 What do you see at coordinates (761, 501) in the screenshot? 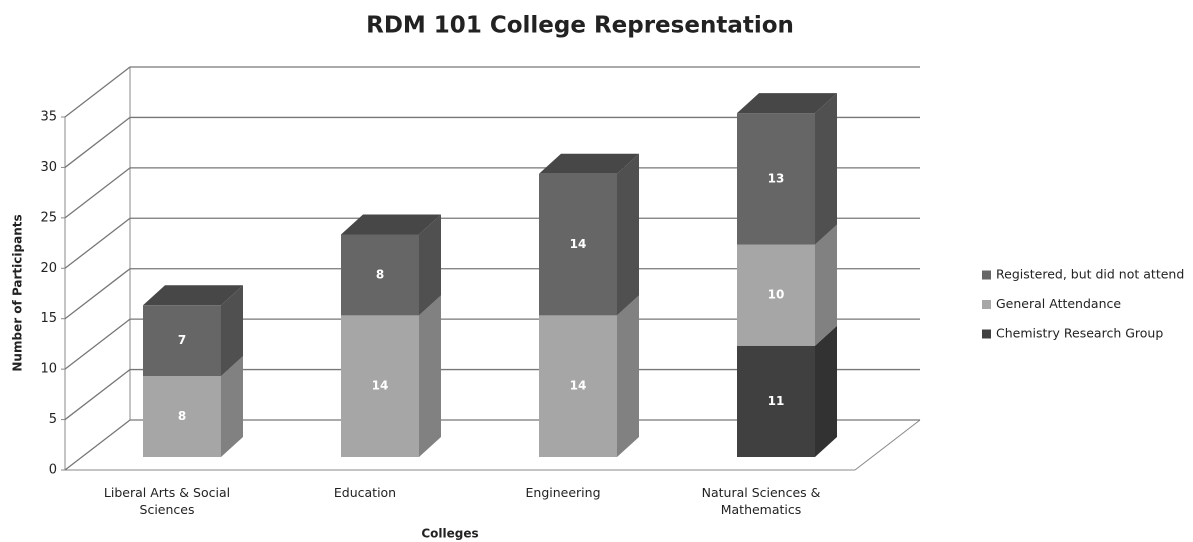
I see `x-tick-label: Natural Sciences & Mathematics` at bounding box center [761, 501].